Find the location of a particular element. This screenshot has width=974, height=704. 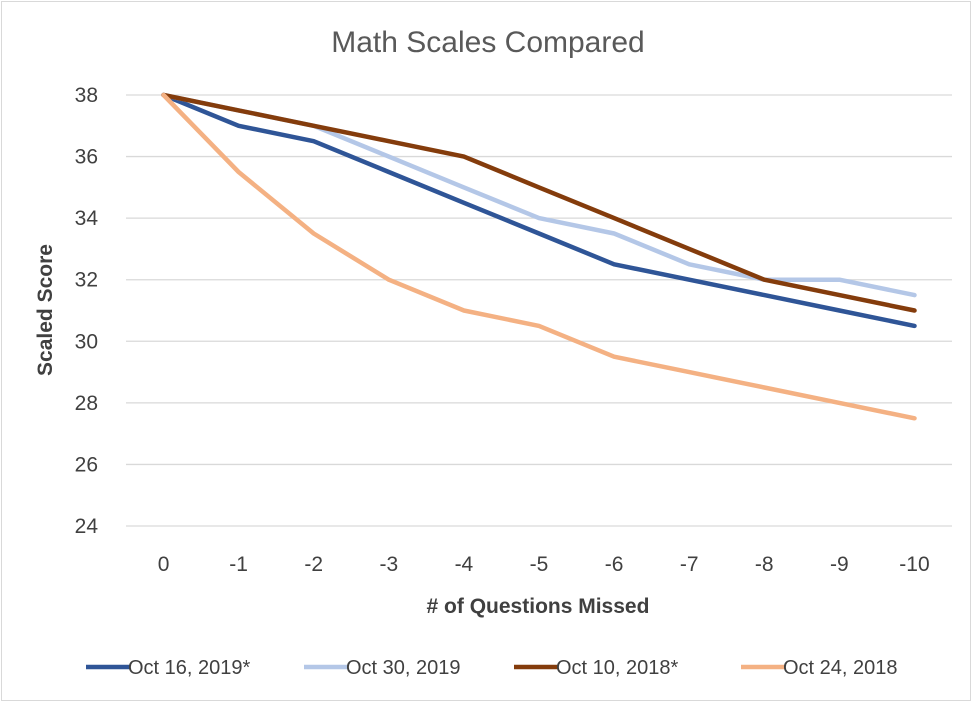

legend-label: Oct 30, 2019 is located at coordinates (403, 668).